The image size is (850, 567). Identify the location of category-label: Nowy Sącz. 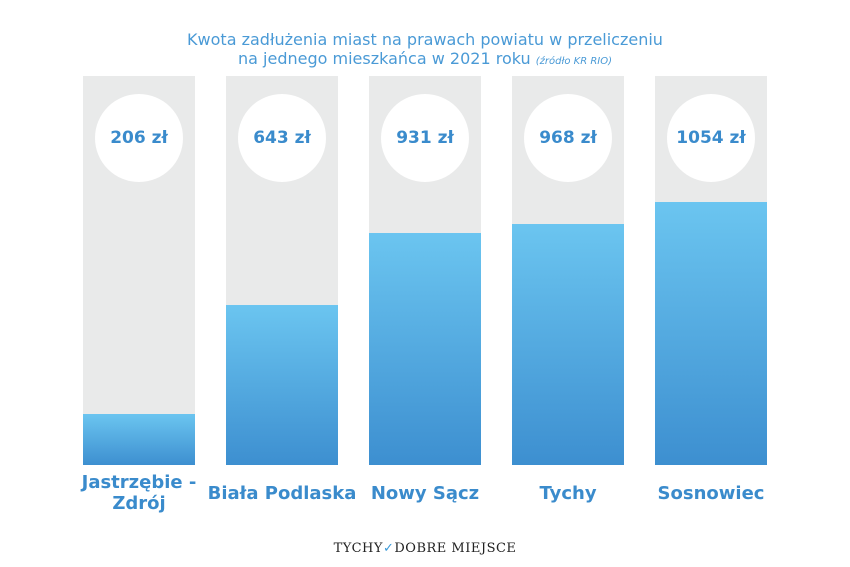
(425, 493).